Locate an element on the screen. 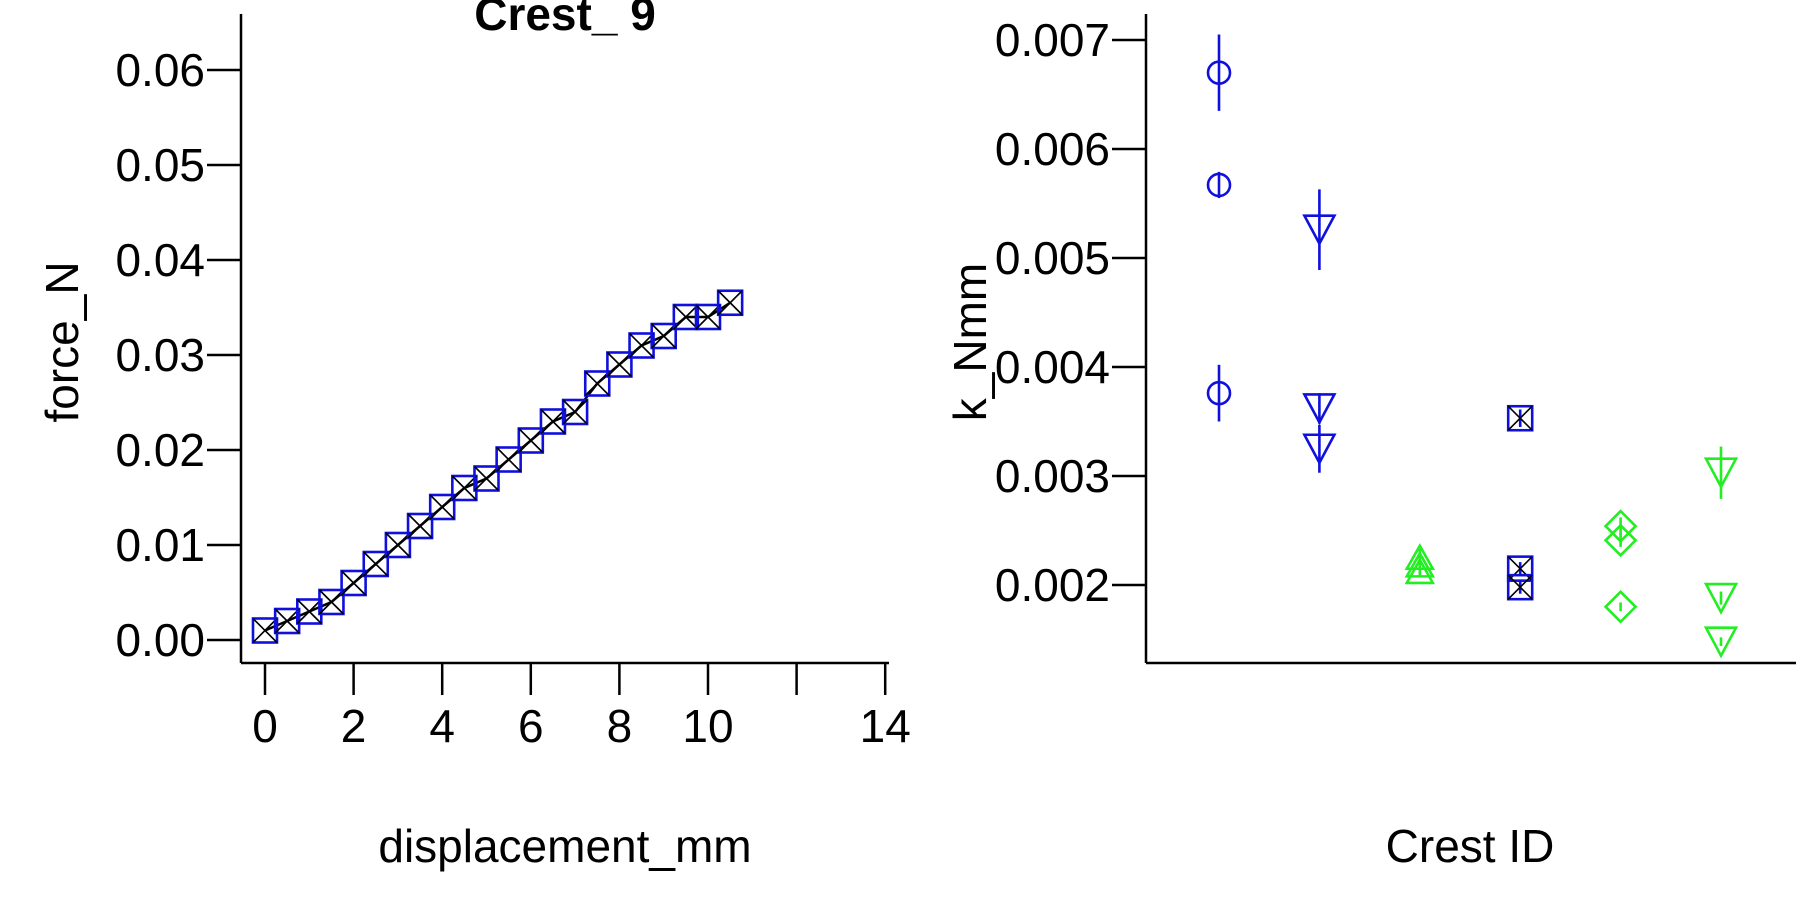  left-chart-title: Crest_ 9 is located at coordinates (565, 20).